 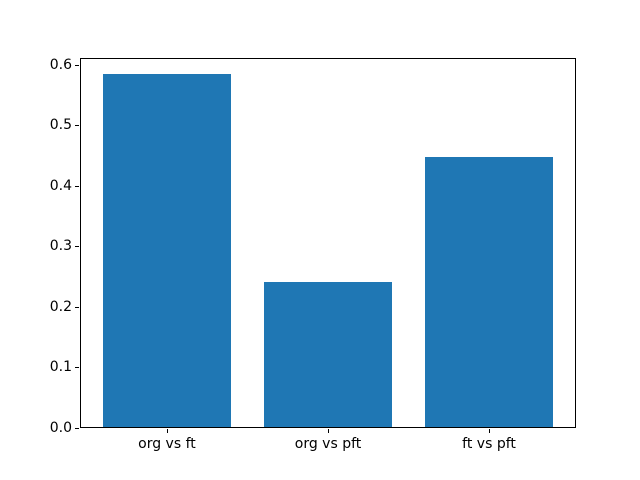 What do you see at coordinates (60, 185) in the screenshot?
I see `y-tick-label: 0.4` at bounding box center [60, 185].